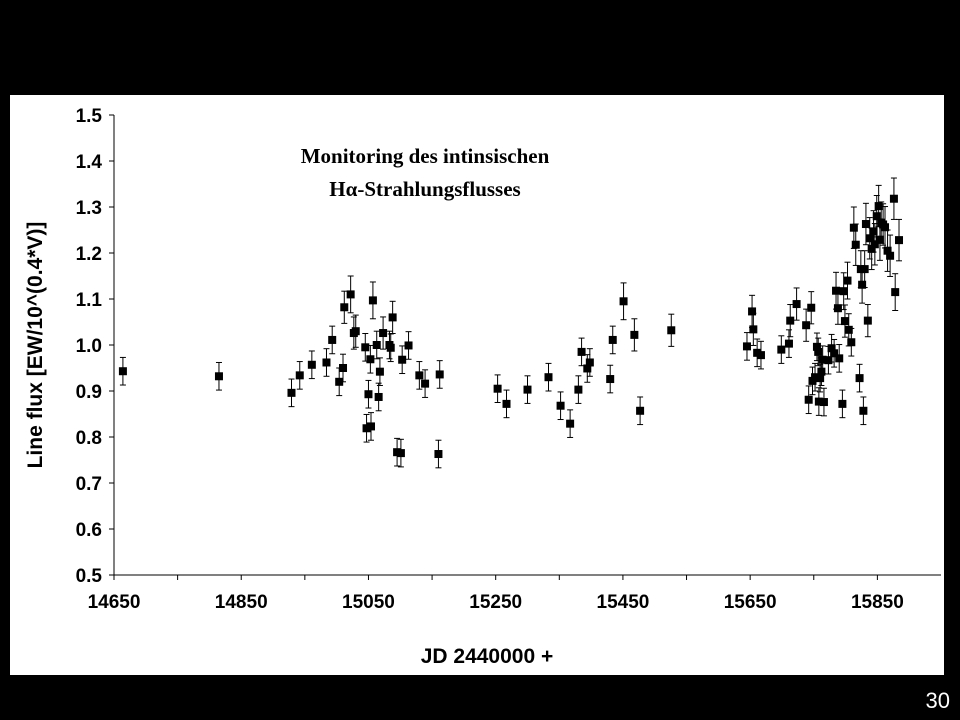 Image resolution: width=960 pixels, height=720 pixels. I want to click on x-tick-label: 15450, so click(623, 602).